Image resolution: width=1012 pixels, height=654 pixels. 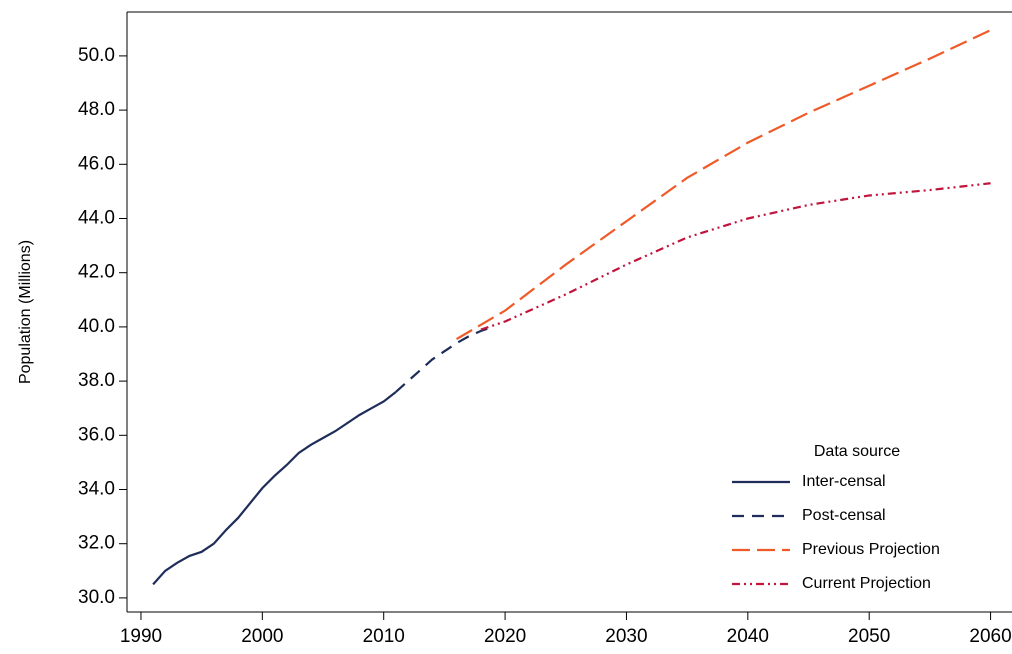 What do you see at coordinates (871, 549) in the screenshot?
I see `legend-label: Previous Projection` at bounding box center [871, 549].